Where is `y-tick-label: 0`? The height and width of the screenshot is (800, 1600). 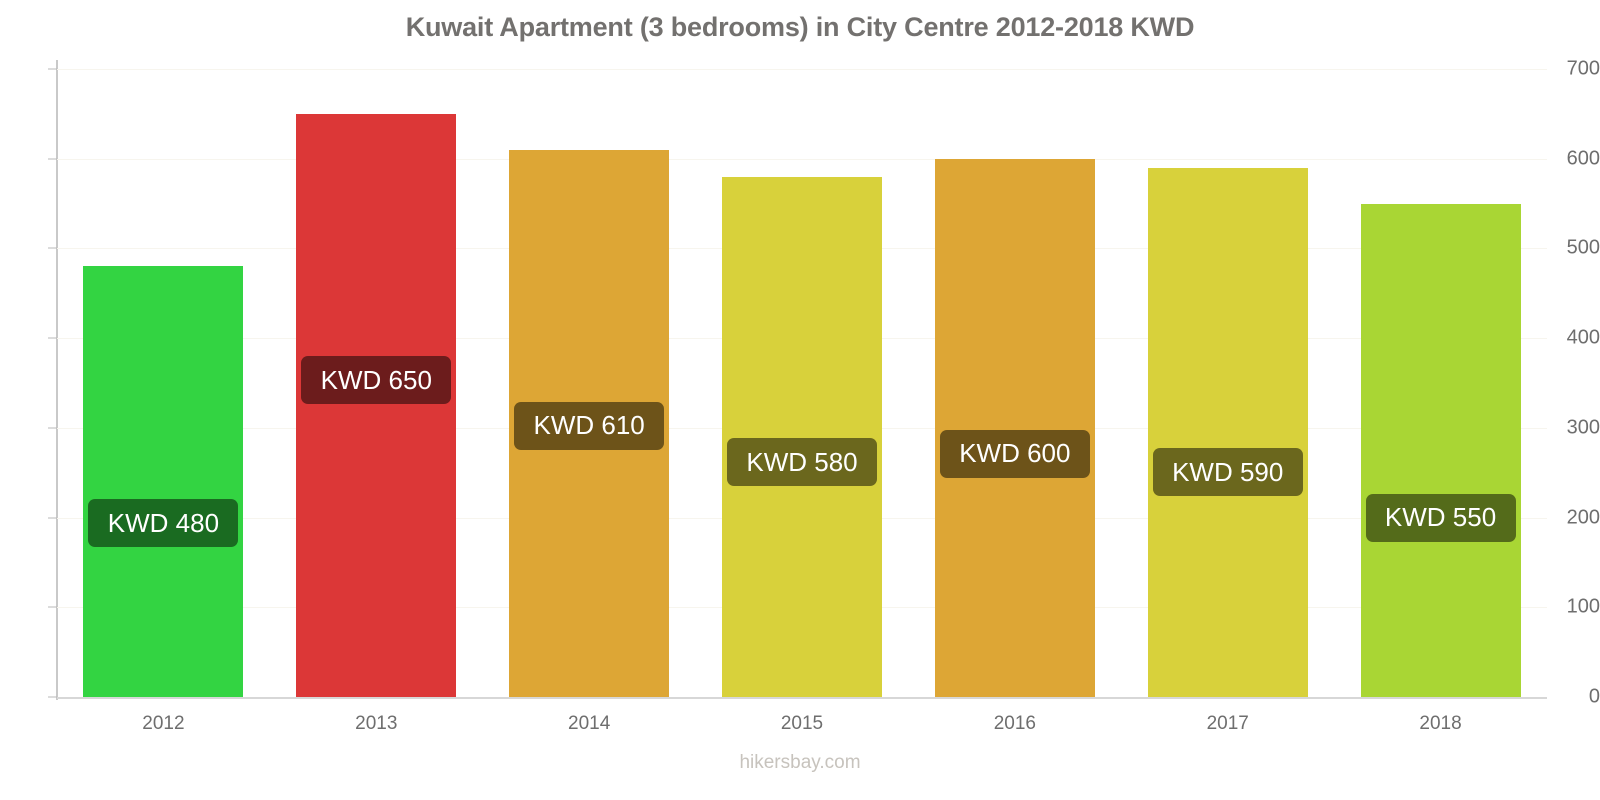
y-tick-label: 0 is located at coordinates (1594, 696).